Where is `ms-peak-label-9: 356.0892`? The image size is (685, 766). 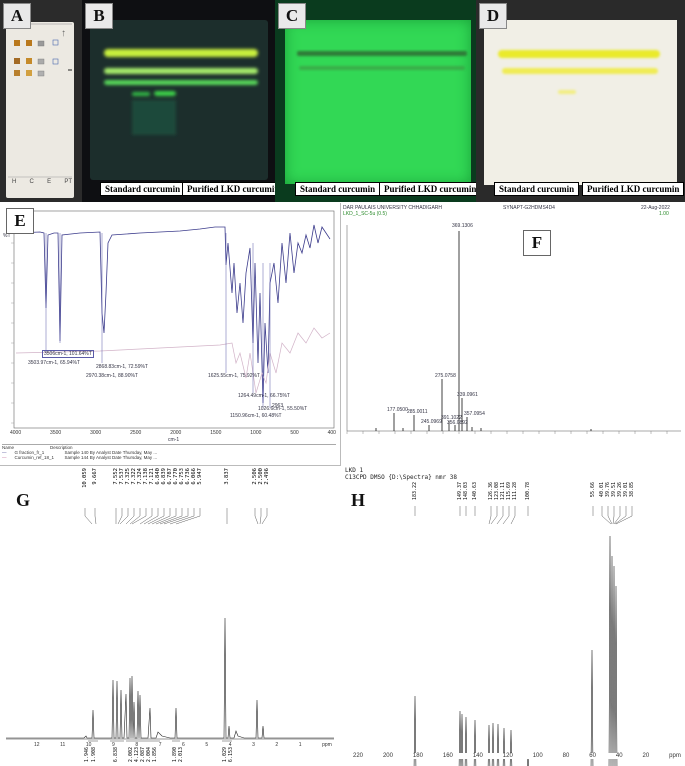 ms-peak-label-9: 356.0892 is located at coordinates (457, 423).